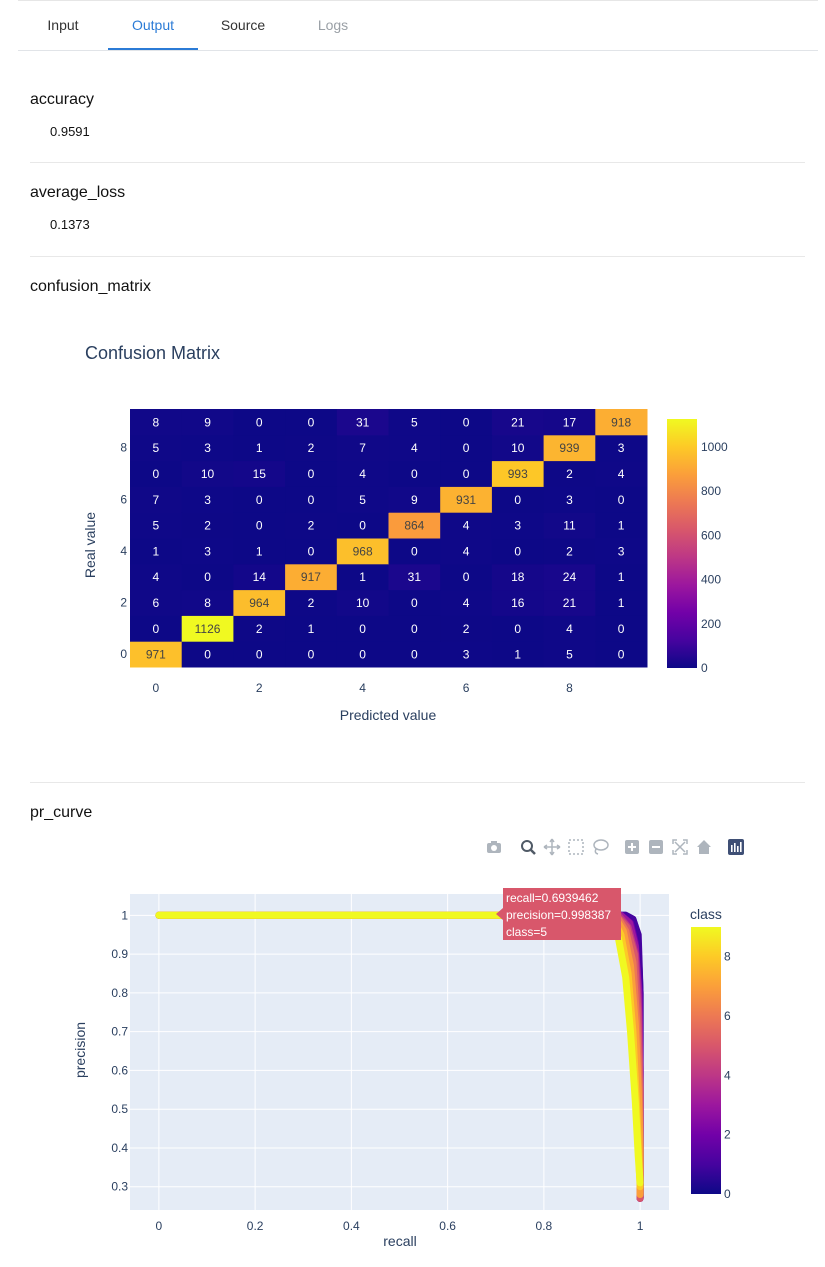  I want to click on y-tick-label: 4, so click(123, 551).